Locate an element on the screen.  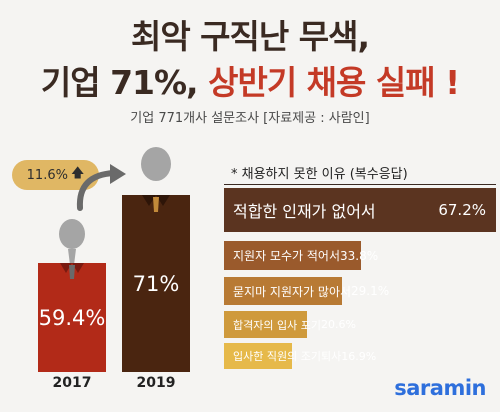
bar-2017: 59.4% is located at coordinates (72, 317).